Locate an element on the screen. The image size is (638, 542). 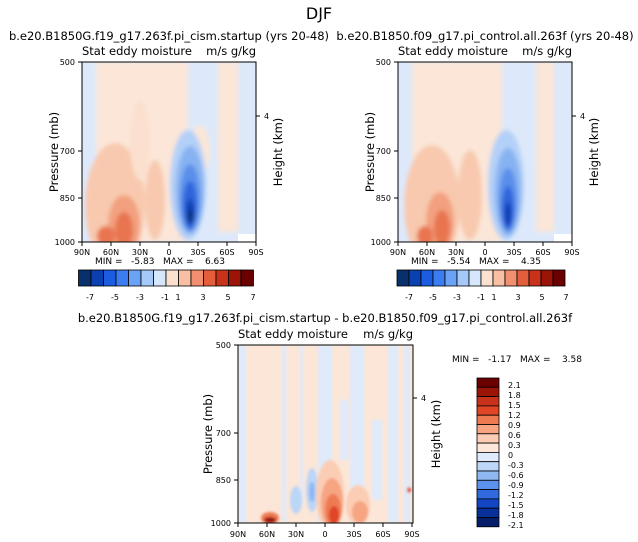
panel-2-colorbar is located at coordinates (481, 278).